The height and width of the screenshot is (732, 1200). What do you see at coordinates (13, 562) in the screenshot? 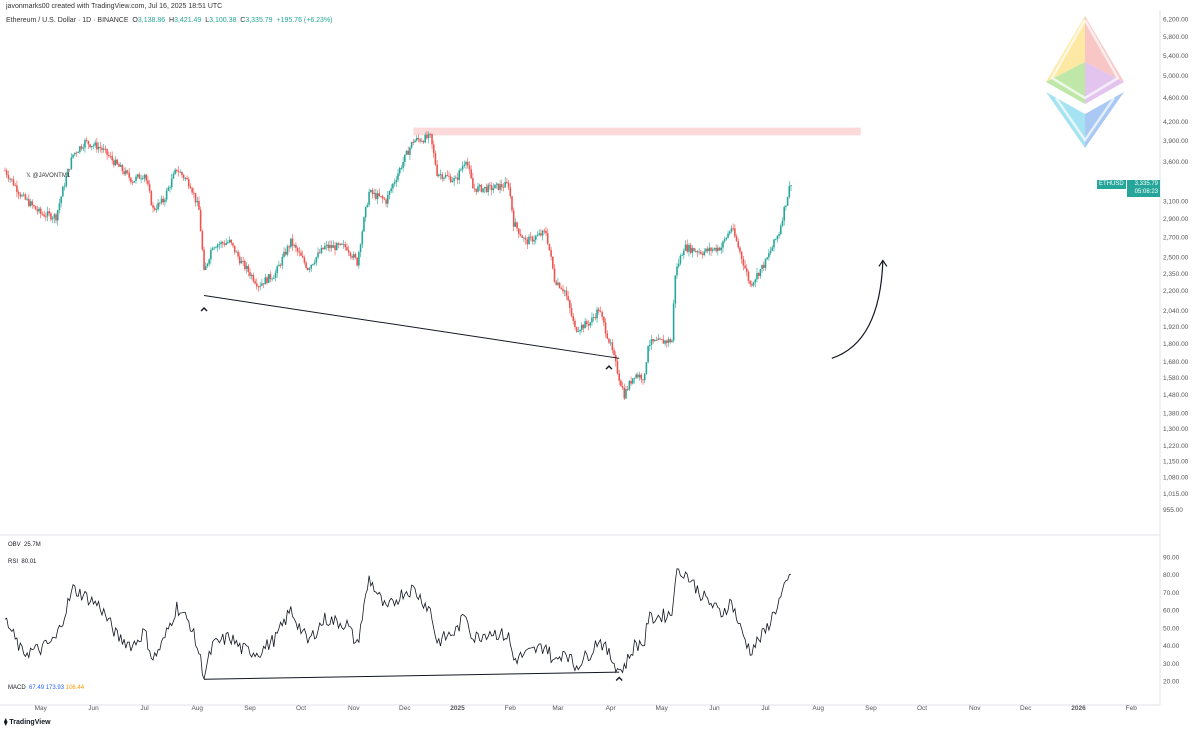
I see `rsi-label: RSI` at bounding box center [13, 562].